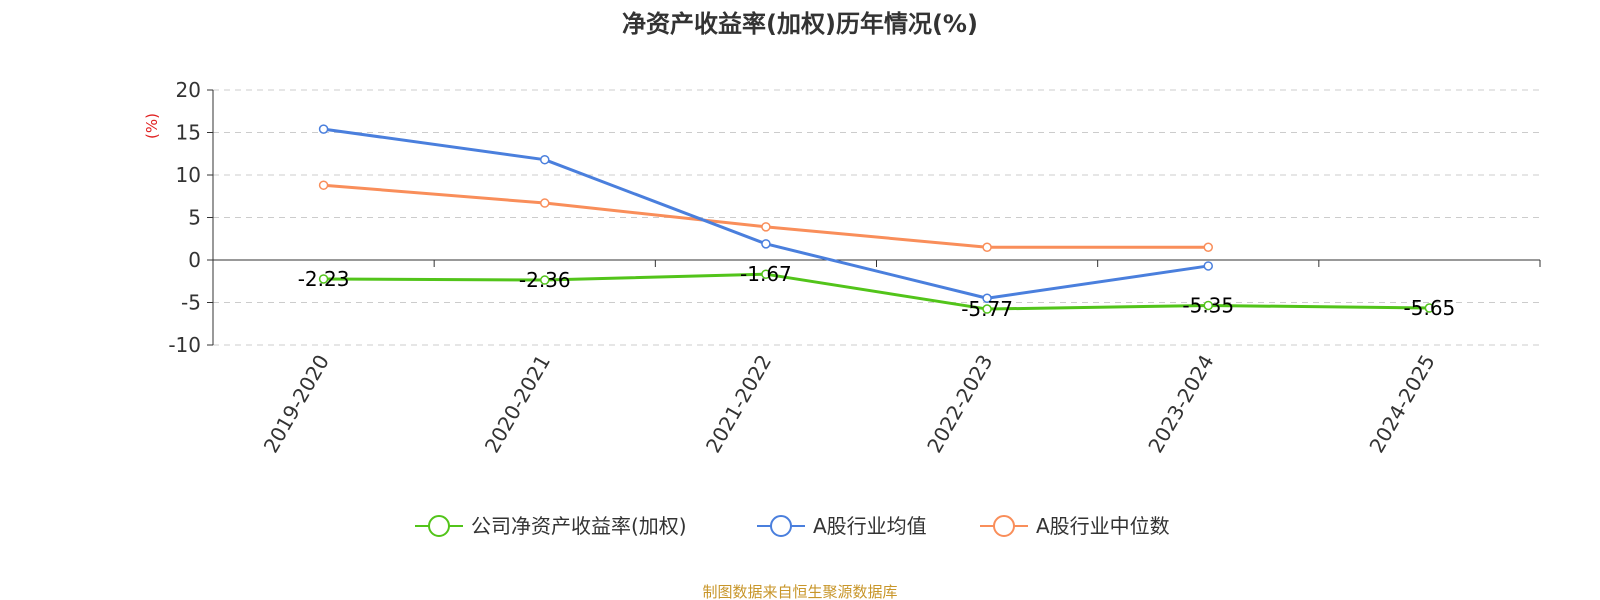  I want to click on data-label: -1.67, so click(766, 274).